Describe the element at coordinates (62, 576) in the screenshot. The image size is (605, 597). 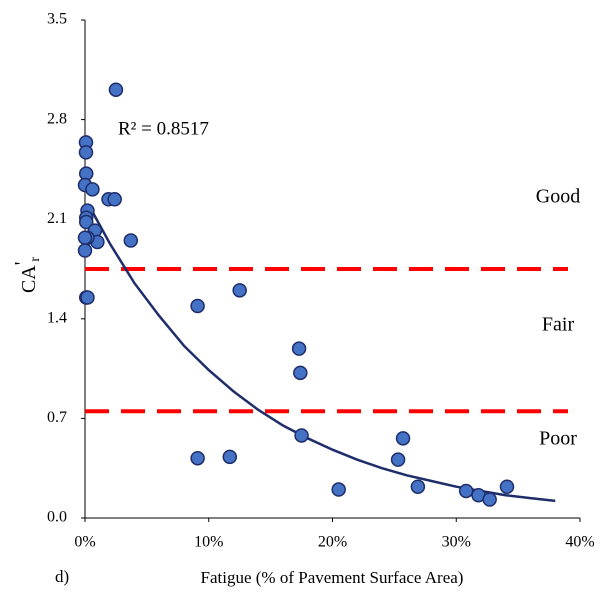
I see `panel-label: d)` at that location.